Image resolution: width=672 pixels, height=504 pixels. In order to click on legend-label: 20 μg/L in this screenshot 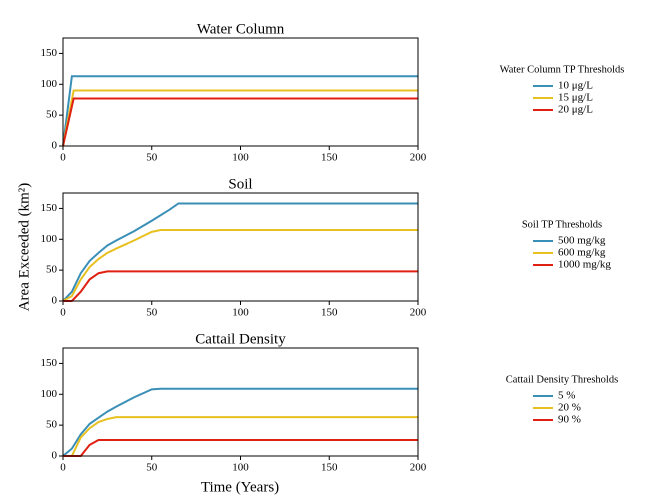, I will do `click(575, 110)`.